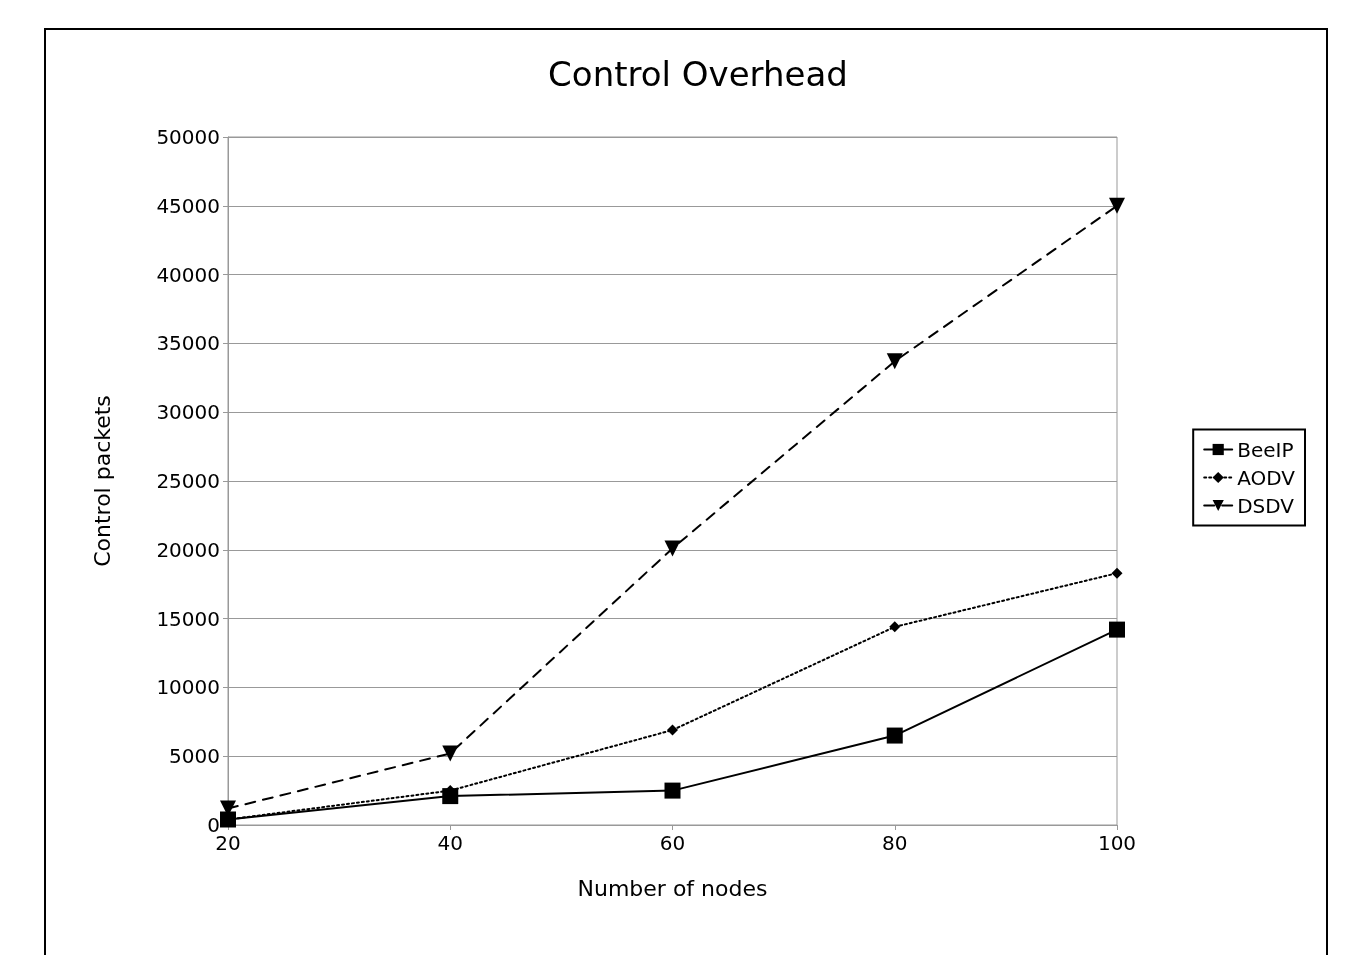  What do you see at coordinates (188, 687) in the screenshot?
I see `y-tick-label: 10000` at bounding box center [188, 687].